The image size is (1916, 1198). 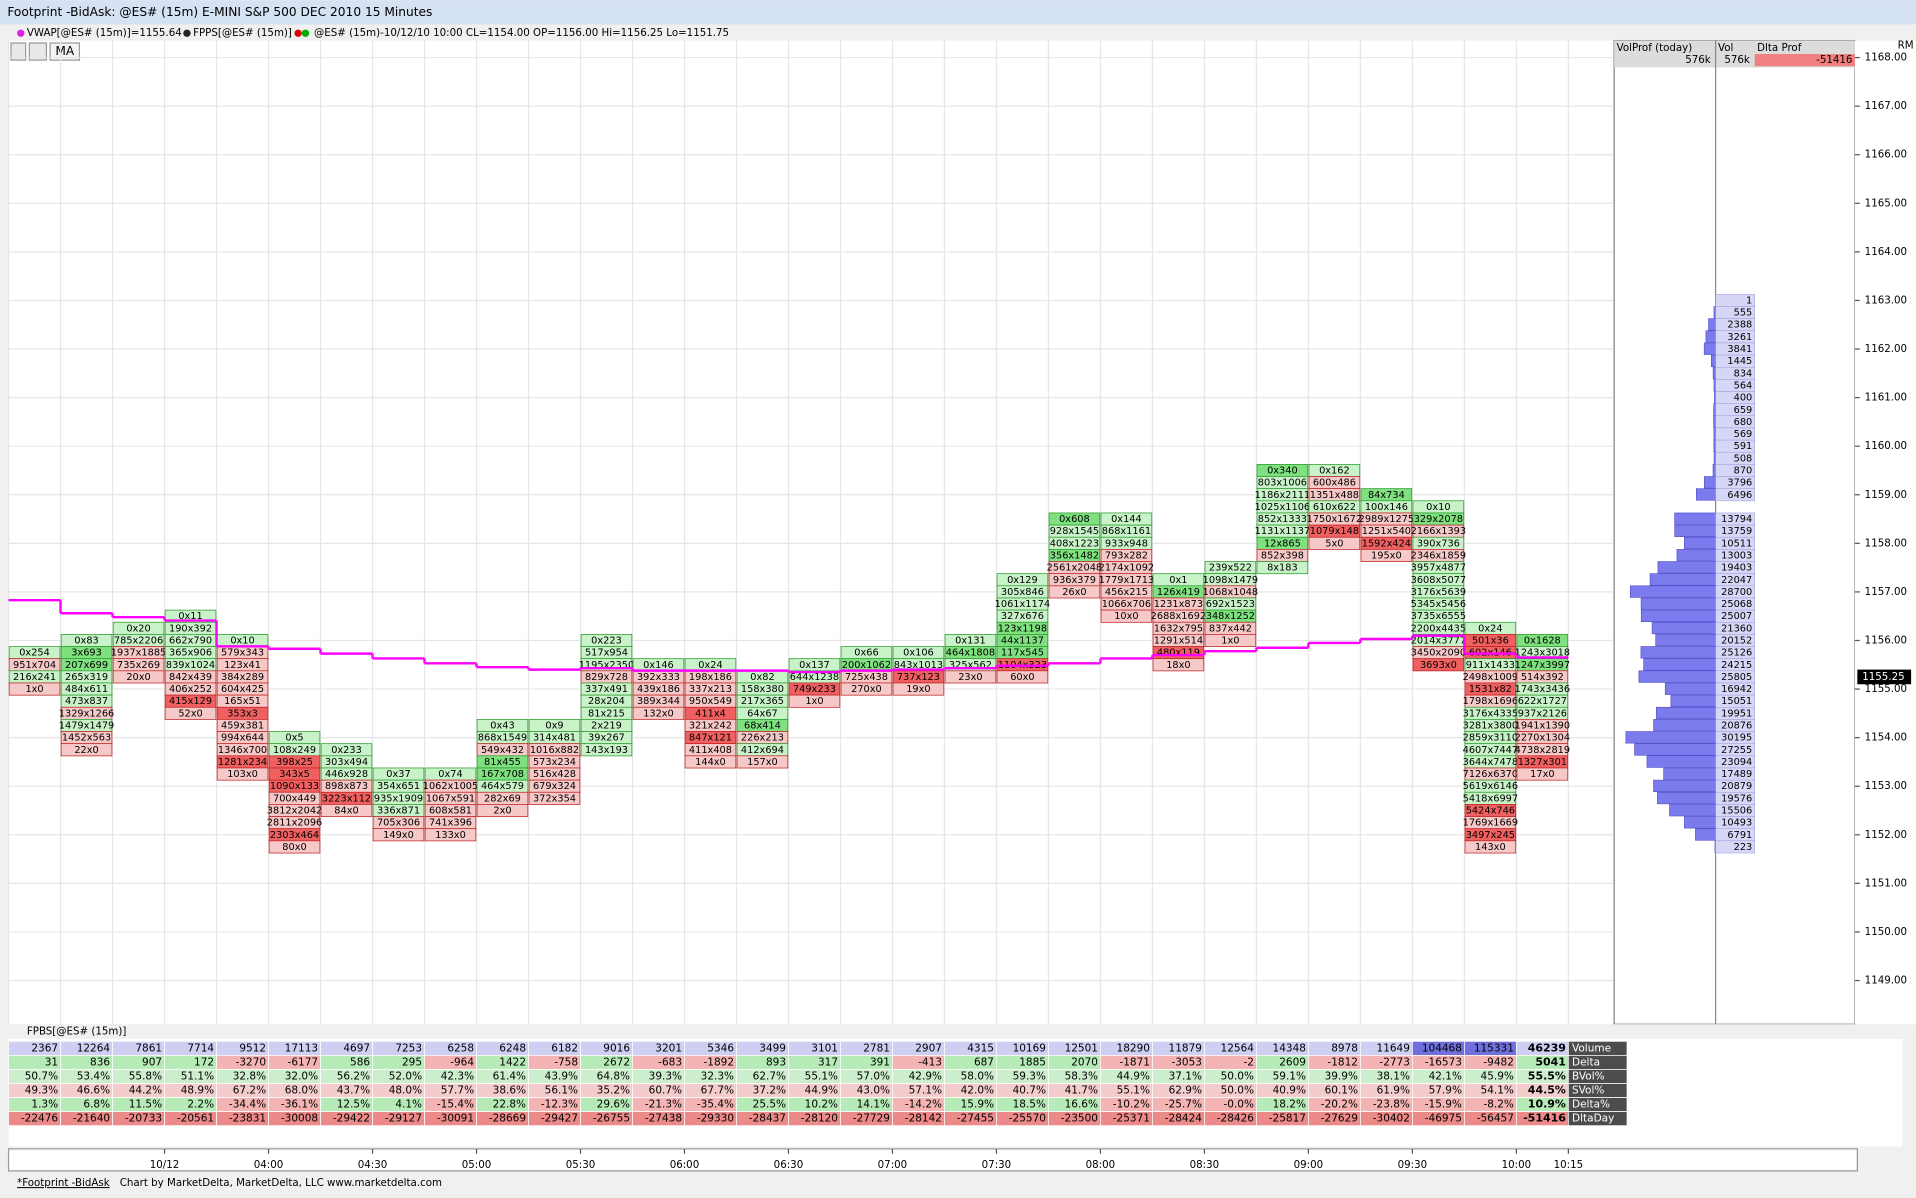 I want to click on volume-label: 17489, so click(x=1736, y=774).